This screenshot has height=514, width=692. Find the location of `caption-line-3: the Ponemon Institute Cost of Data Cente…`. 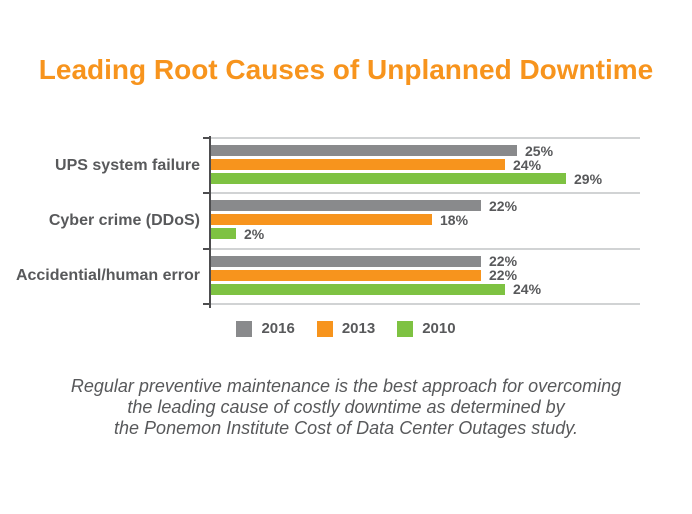

caption-line-3: the Ponemon Institute Cost of Data Cente… is located at coordinates (346, 428).